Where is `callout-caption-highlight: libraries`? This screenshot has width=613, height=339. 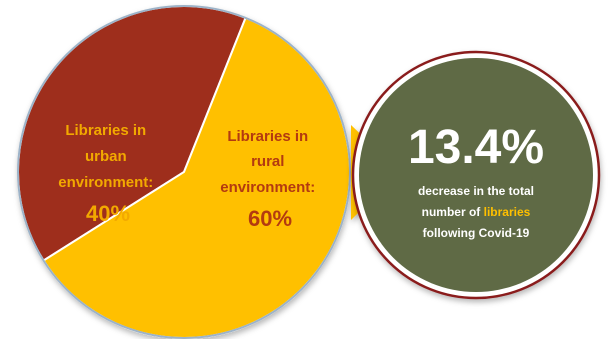
callout-caption-highlight: libraries is located at coordinates (507, 212).